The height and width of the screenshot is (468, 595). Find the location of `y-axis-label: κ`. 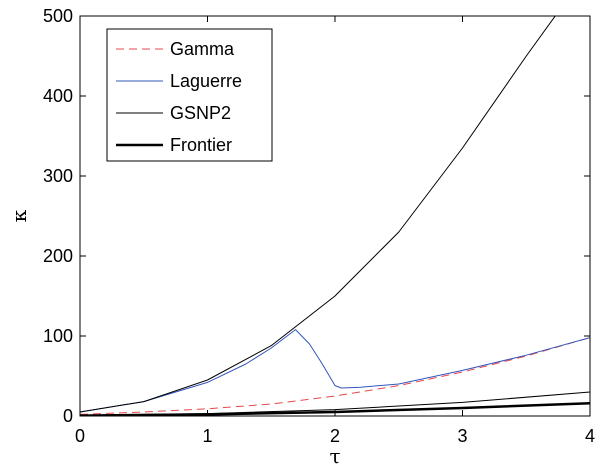

y-axis-label: κ is located at coordinates (19, 215).